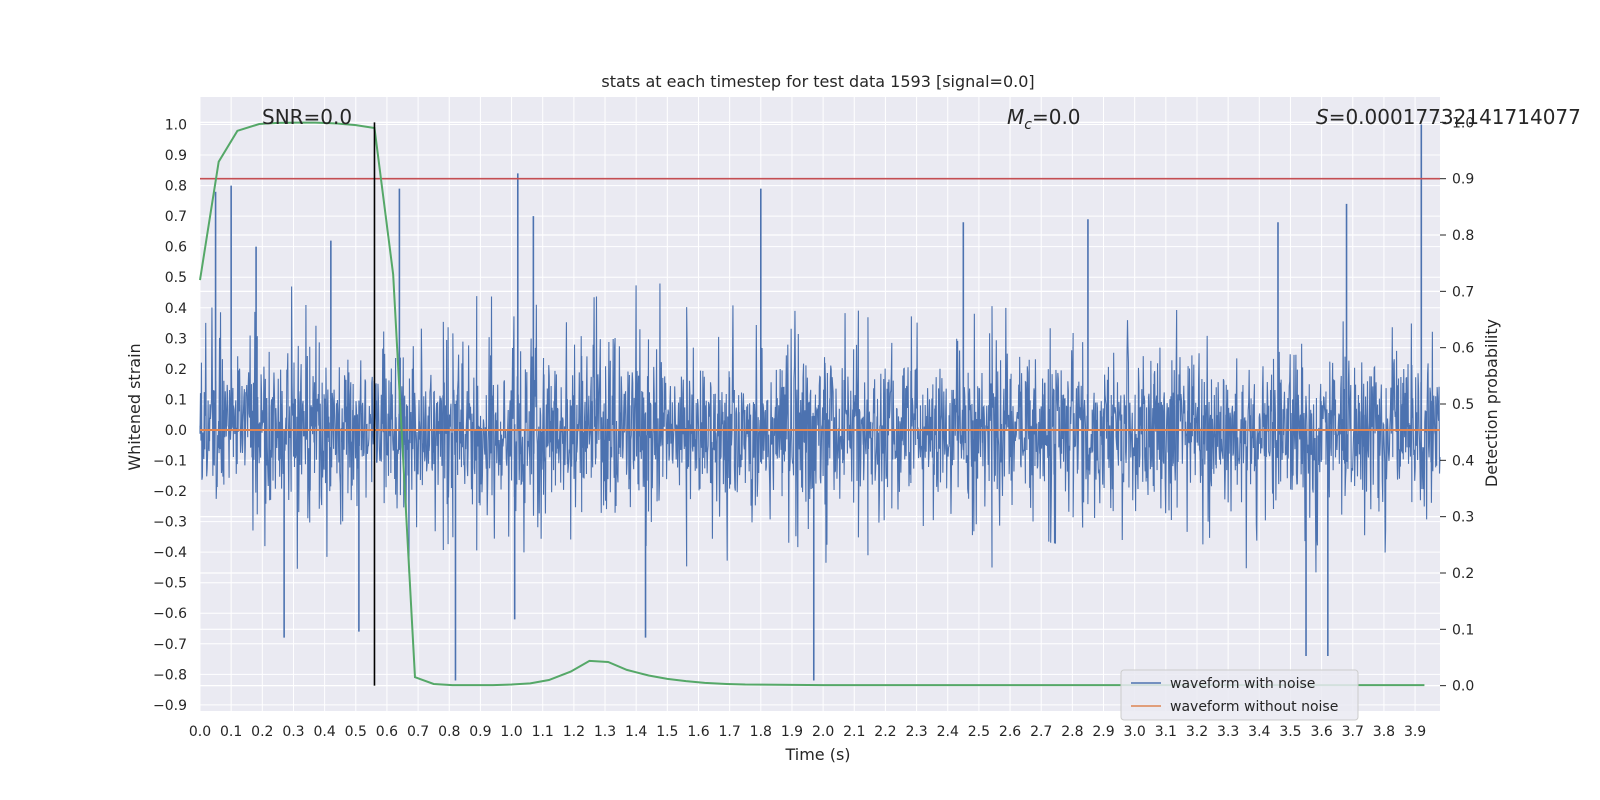  Describe the element at coordinates (134, 406) in the screenshot. I see `y-axis-label: Whitened strain` at that location.